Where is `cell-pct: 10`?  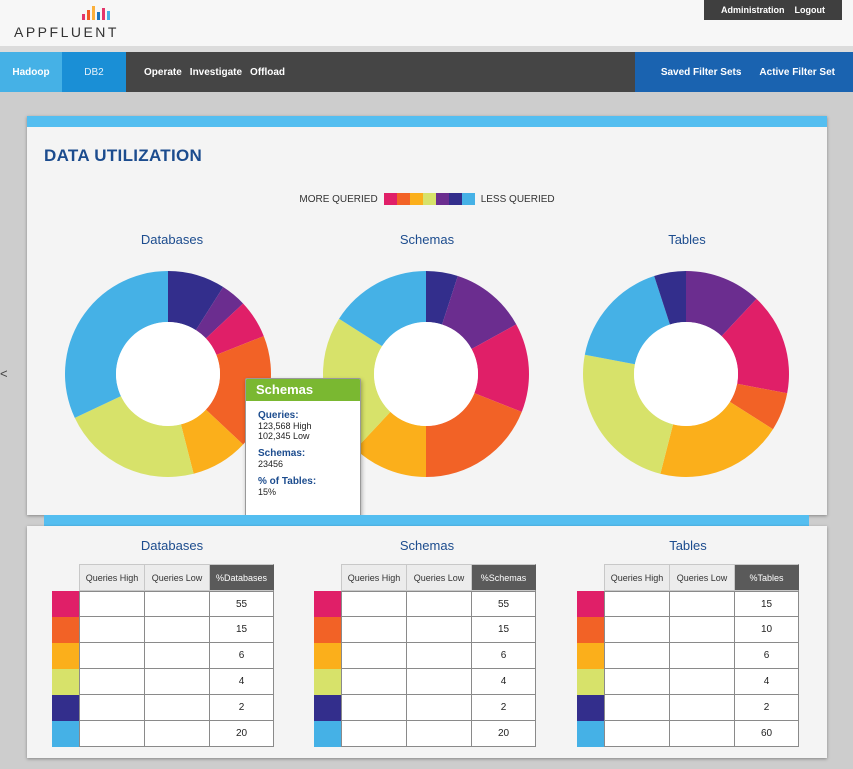 cell-pct: 10 is located at coordinates (766, 630).